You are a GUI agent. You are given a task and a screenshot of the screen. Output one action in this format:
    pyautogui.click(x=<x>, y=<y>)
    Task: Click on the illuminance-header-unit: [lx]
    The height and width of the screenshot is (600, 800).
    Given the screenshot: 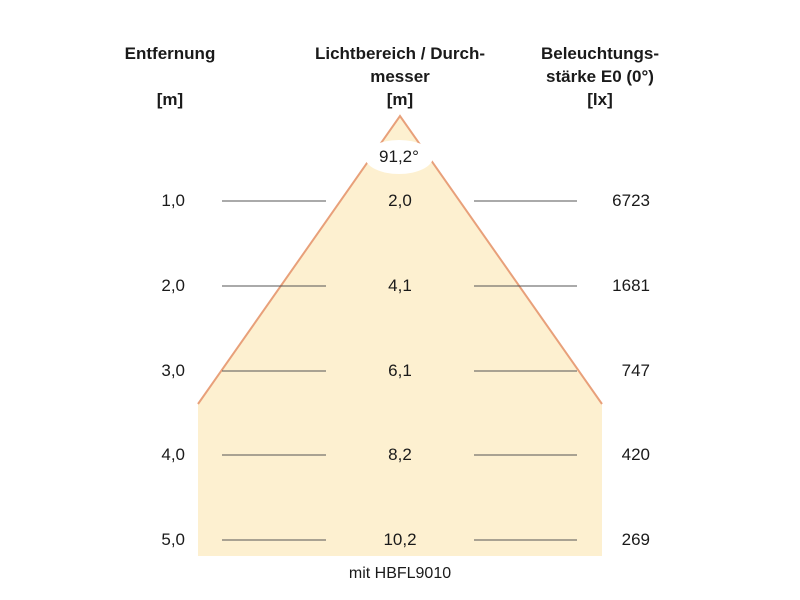 What is the action you would take?
    pyautogui.click(x=600, y=99)
    